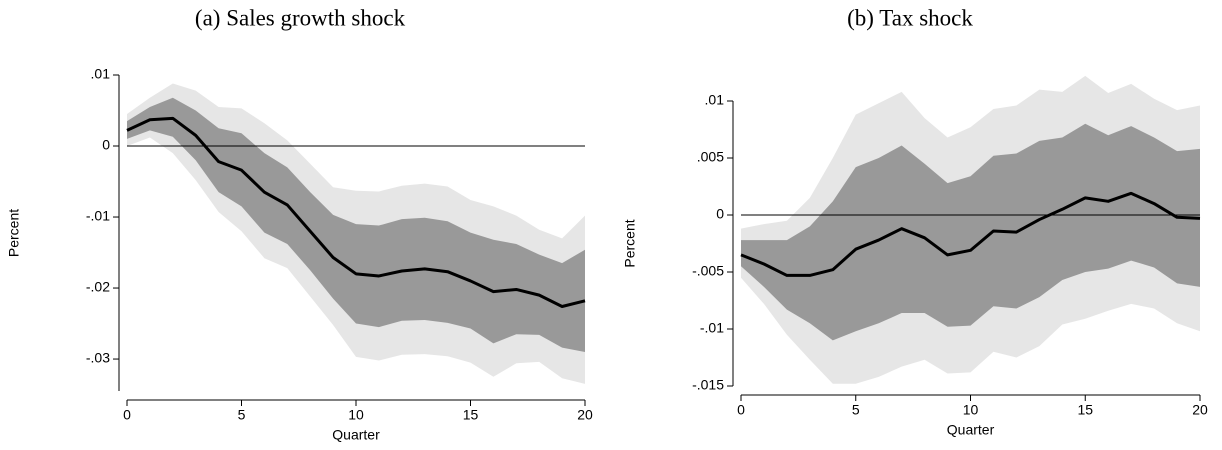 Image resolution: width=1222 pixels, height=450 pixels. What do you see at coordinates (98, 358) in the screenshot?
I see `y-tick-label: -.03` at bounding box center [98, 358].